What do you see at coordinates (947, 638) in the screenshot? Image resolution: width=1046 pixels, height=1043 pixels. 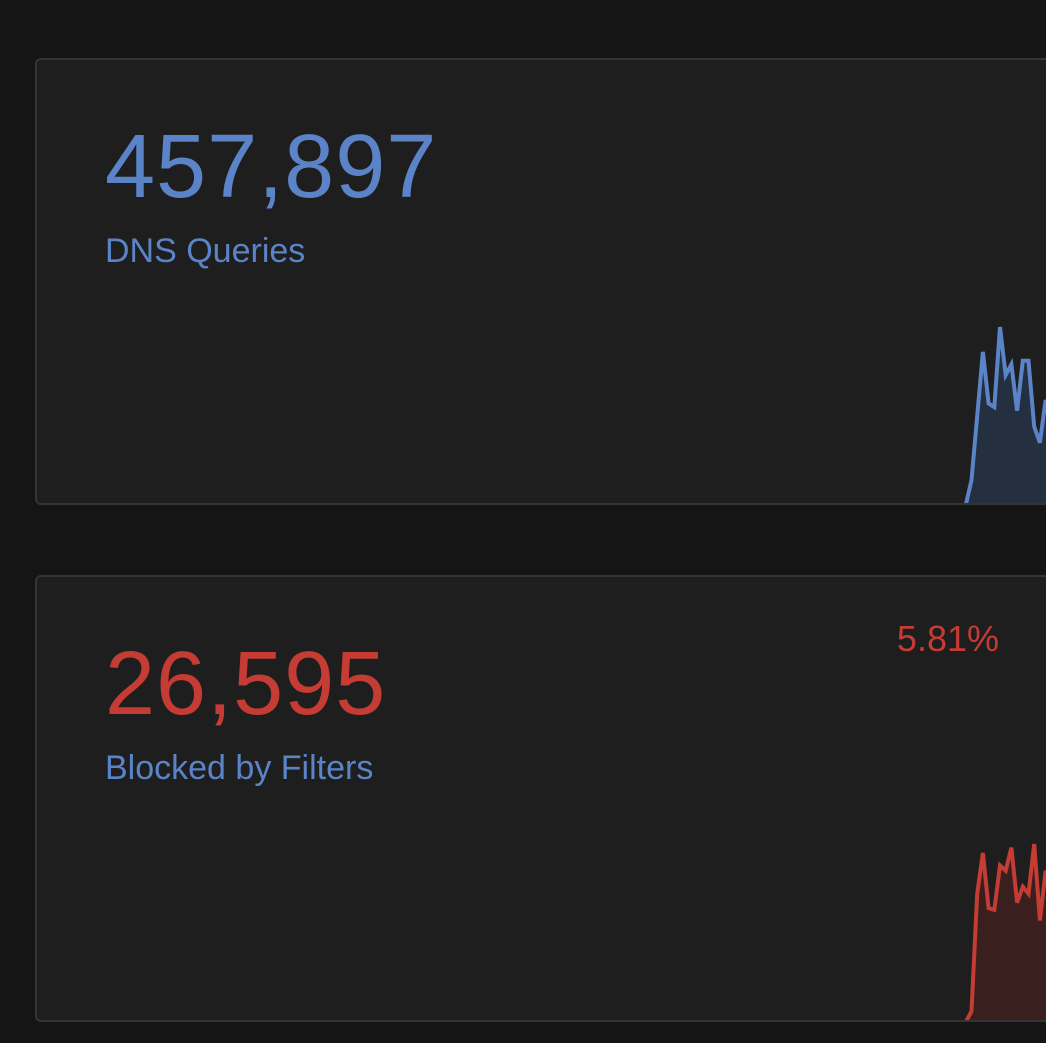 I see `blocked-percentage: 5.81%` at bounding box center [947, 638].